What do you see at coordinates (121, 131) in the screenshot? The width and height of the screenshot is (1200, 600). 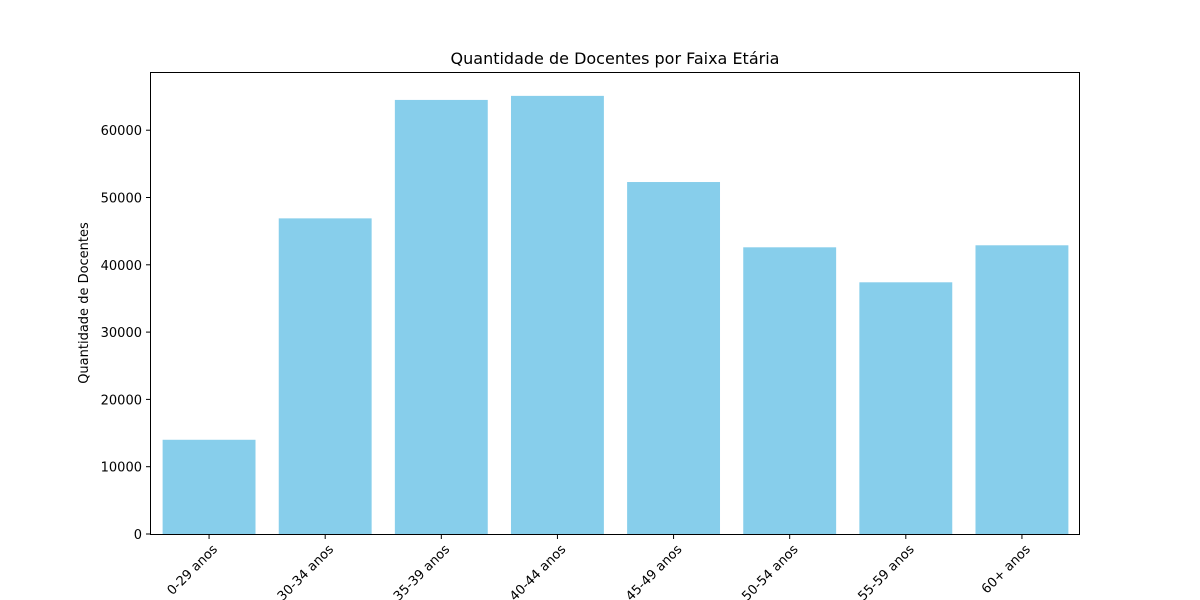 I see `y-tick-label: 60000` at bounding box center [121, 131].